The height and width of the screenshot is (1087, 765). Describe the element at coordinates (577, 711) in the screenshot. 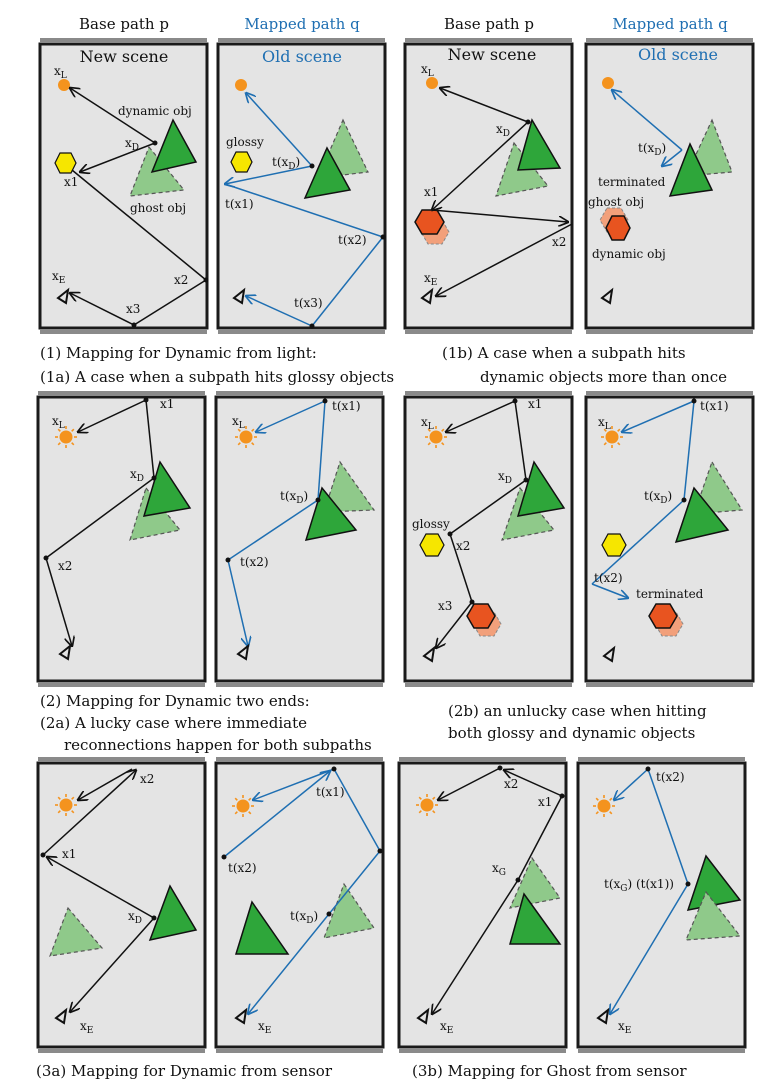

I see `caption-2b-line1: (2b) an unlucky case when hitting` at that location.